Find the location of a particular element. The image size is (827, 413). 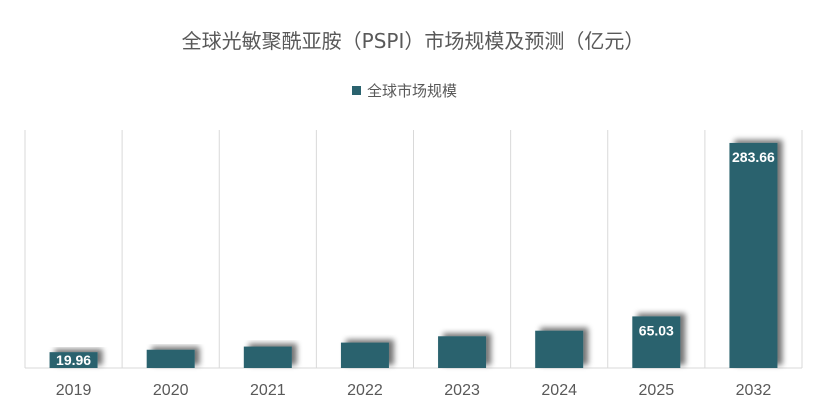

x-tick-label-2023: 2023 is located at coordinates (462, 390).